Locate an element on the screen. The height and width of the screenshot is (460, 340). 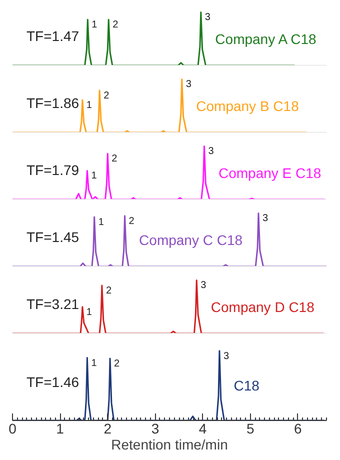
x-tick-label: 2 is located at coordinates (108, 428).